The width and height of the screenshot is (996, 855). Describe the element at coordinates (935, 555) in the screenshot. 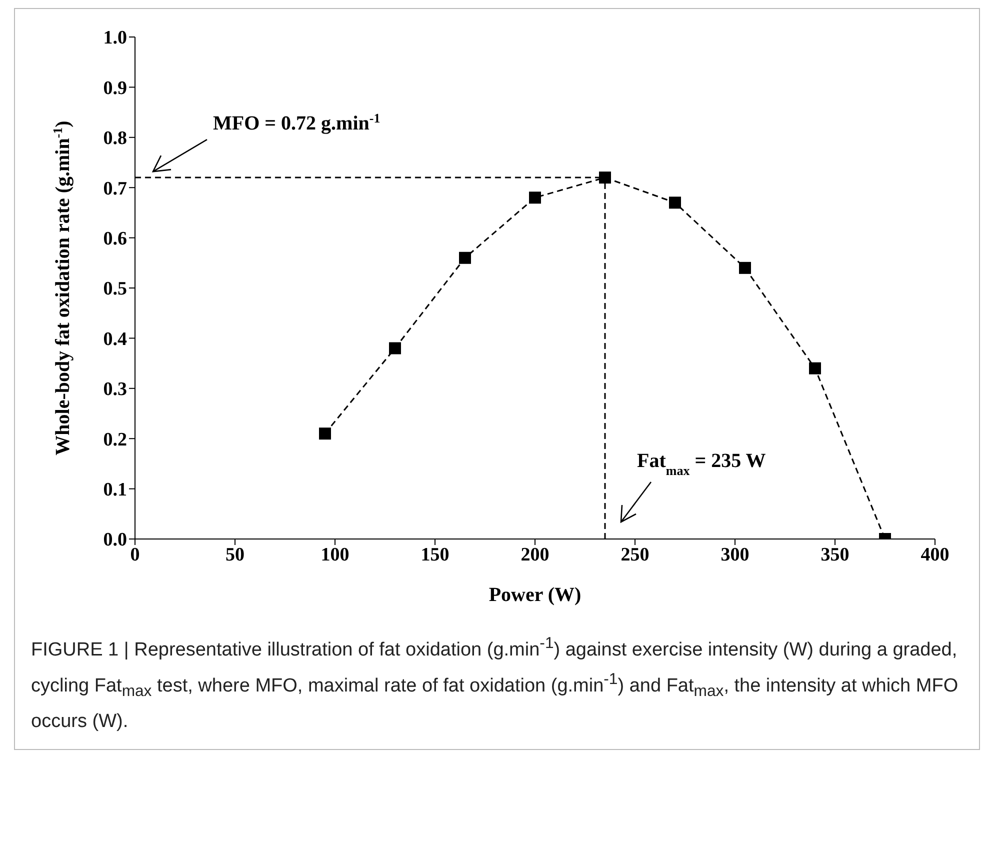

I see `x-tick-label: 400` at that location.